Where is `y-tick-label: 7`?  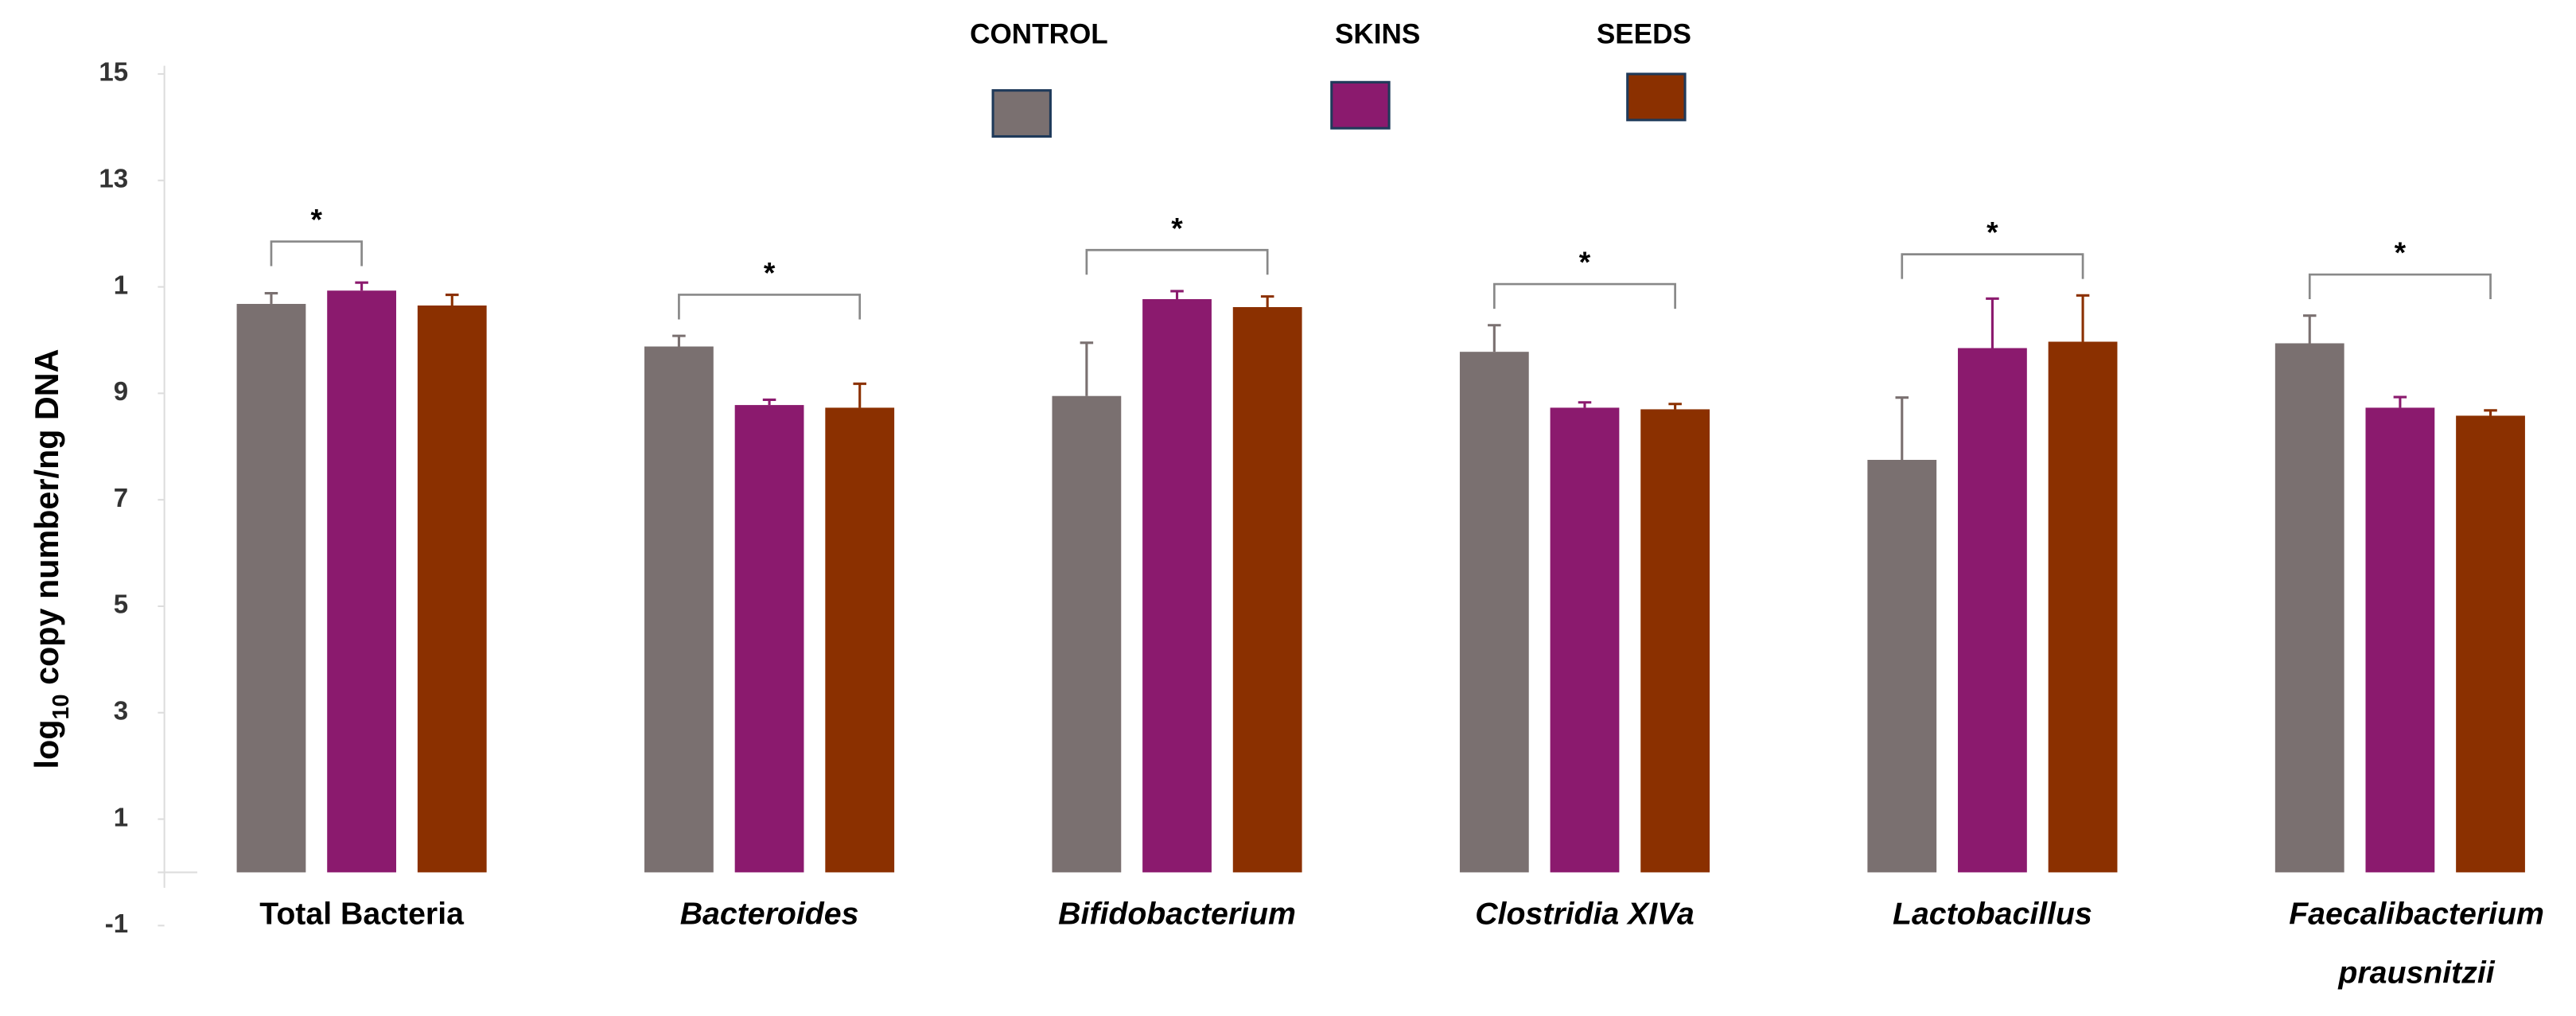 y-tick-label: 7 is located at coordinates (121, 498).